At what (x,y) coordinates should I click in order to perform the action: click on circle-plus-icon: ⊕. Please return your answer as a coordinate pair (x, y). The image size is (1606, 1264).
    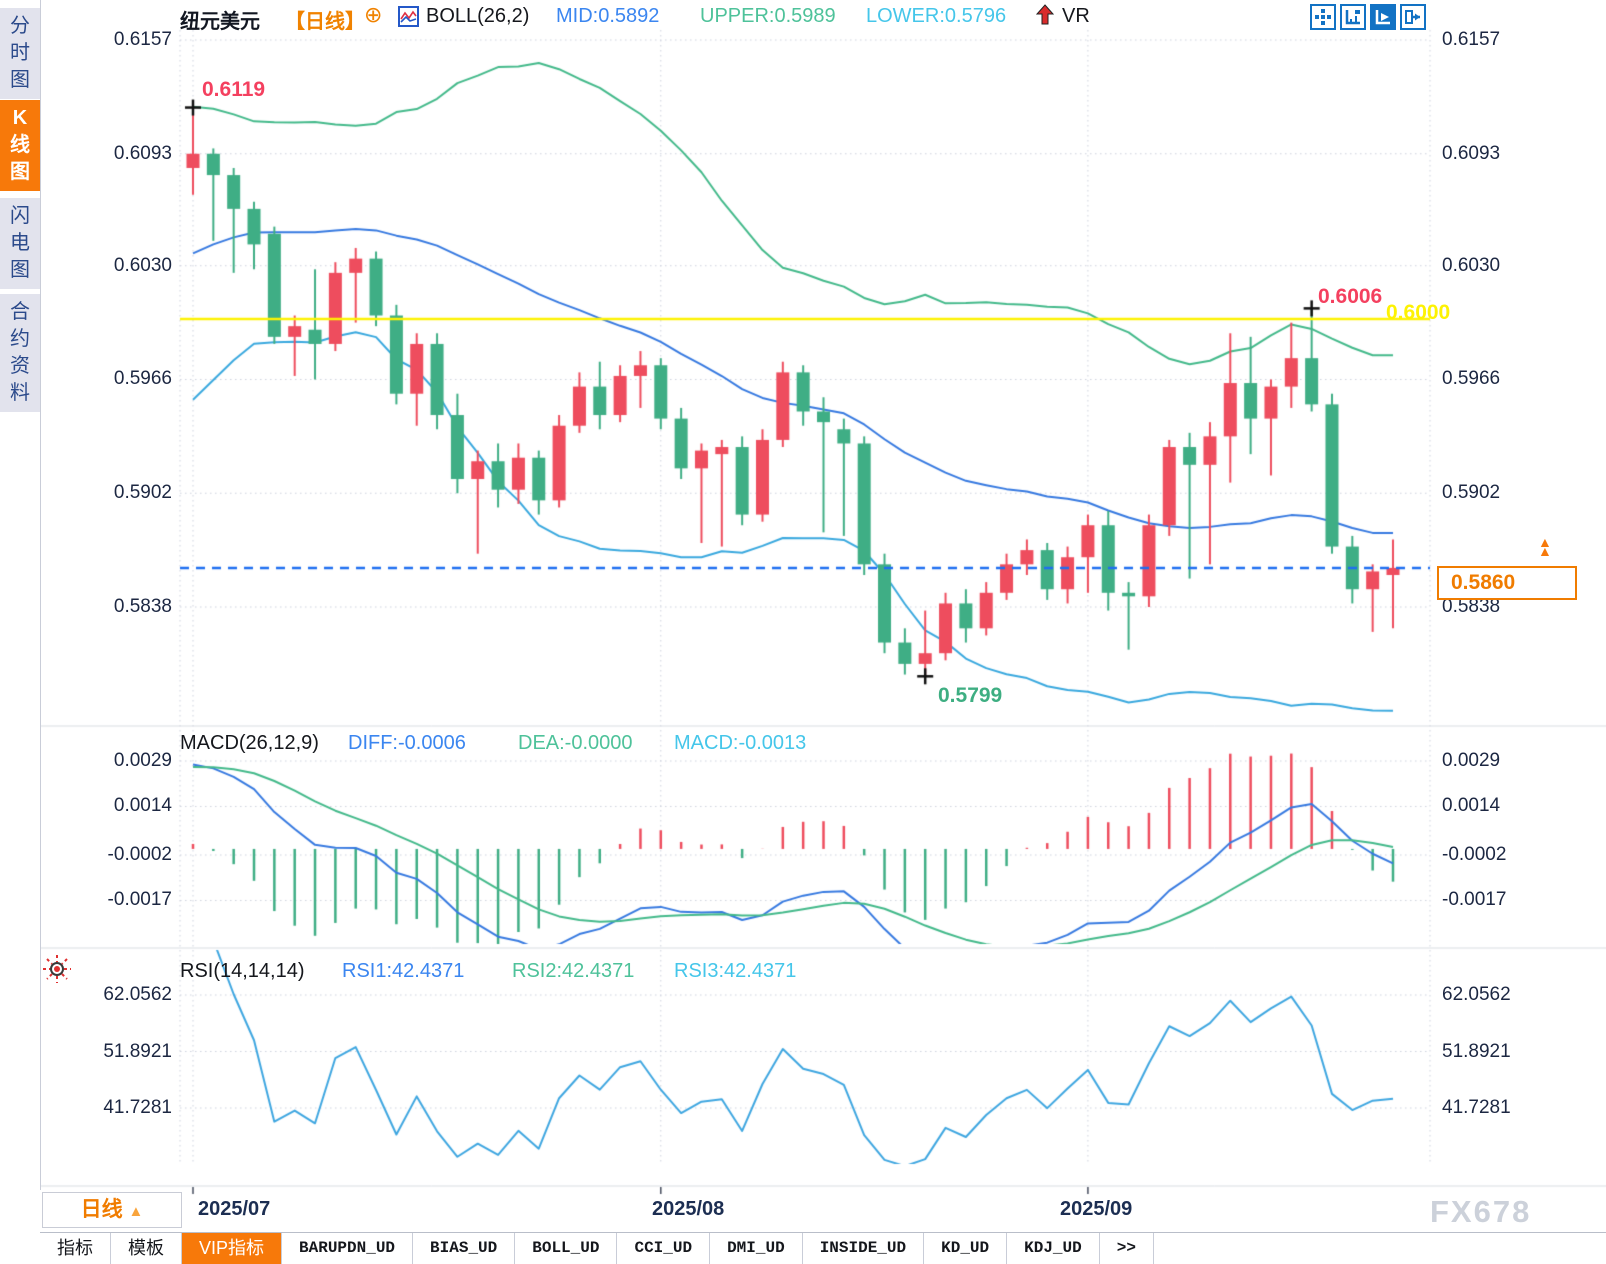
    Looking at the image, I should click on (373, 14).